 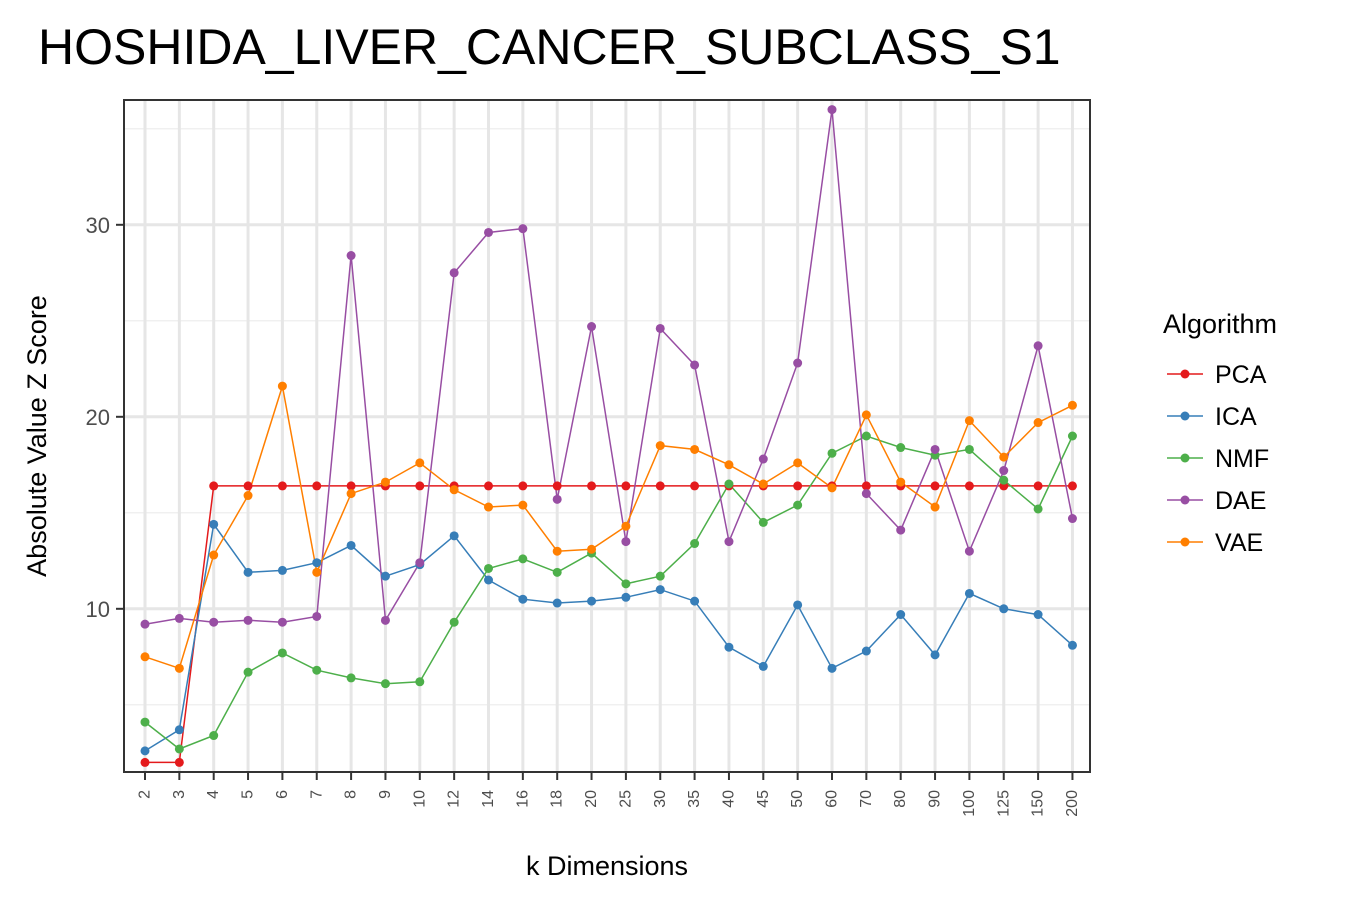 I want to click on legend-label: PCA, so click(x=1241, y=375).